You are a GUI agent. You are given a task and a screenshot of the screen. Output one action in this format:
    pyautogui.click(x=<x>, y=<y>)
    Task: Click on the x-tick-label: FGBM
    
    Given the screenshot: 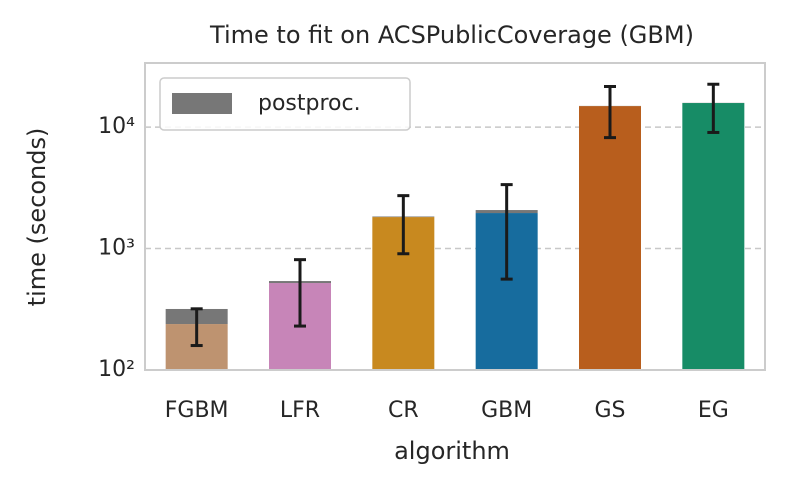 What is the action you would take?
    pyautogui.click(x=197, y=410)
    